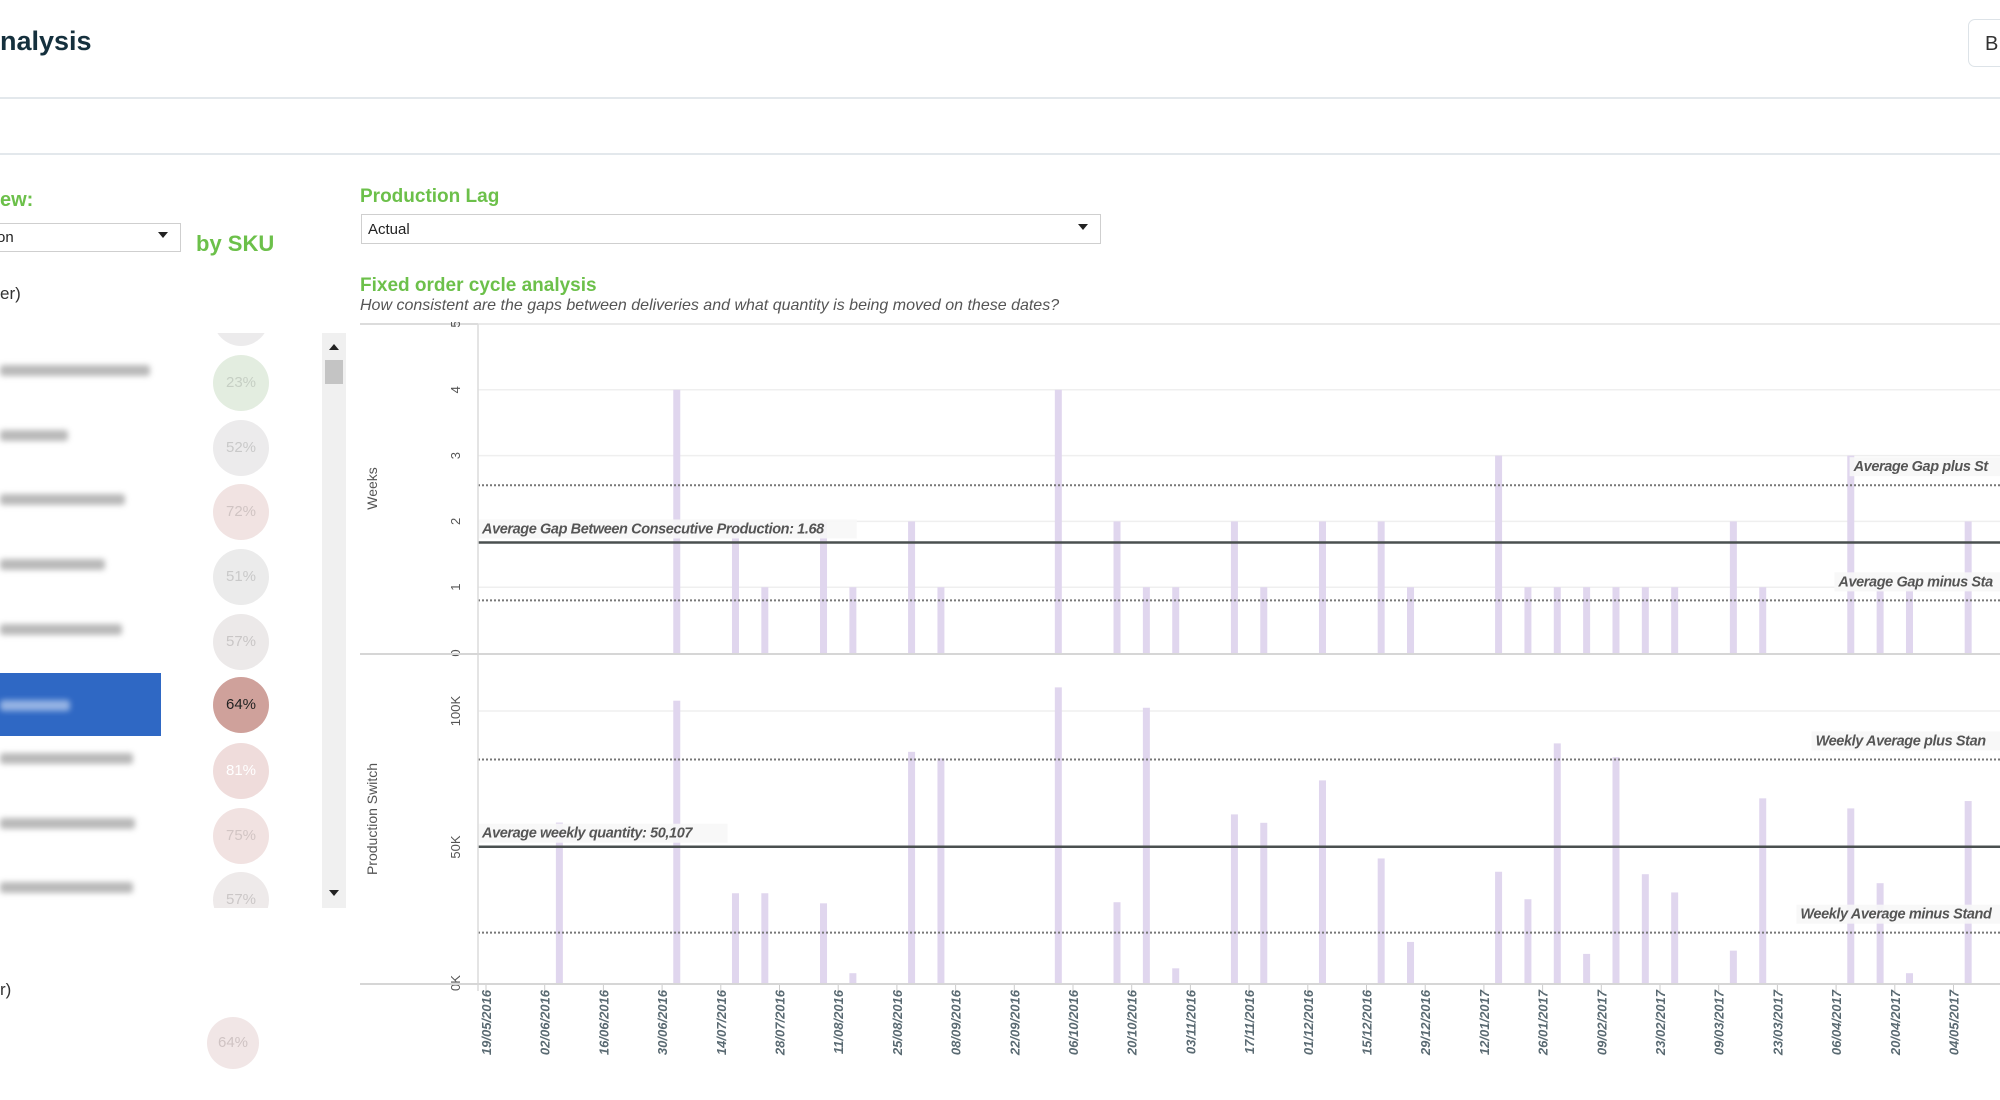  What do you see at coordinates (160, 832) in the screenshot?
I see `sku-list-item: 75%` at bounding box center [160, 832].